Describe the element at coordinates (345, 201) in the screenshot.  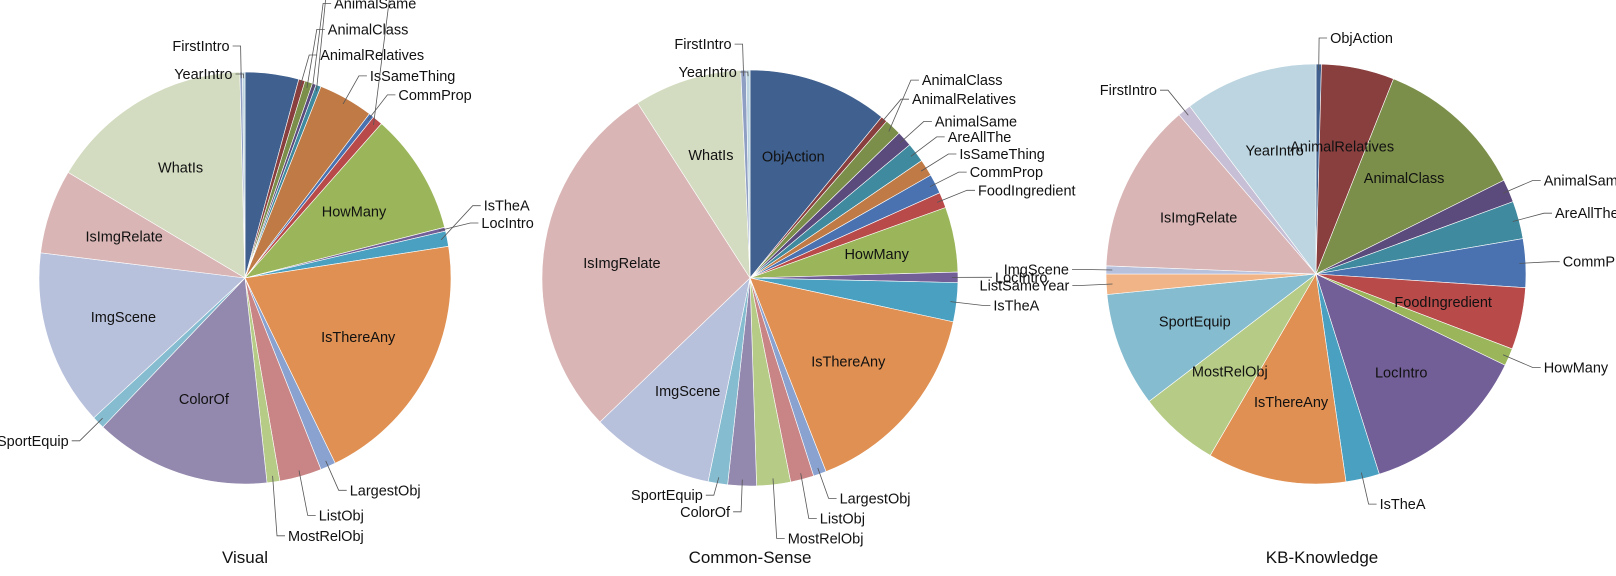
I see `pie-slice-how-many` at that location.